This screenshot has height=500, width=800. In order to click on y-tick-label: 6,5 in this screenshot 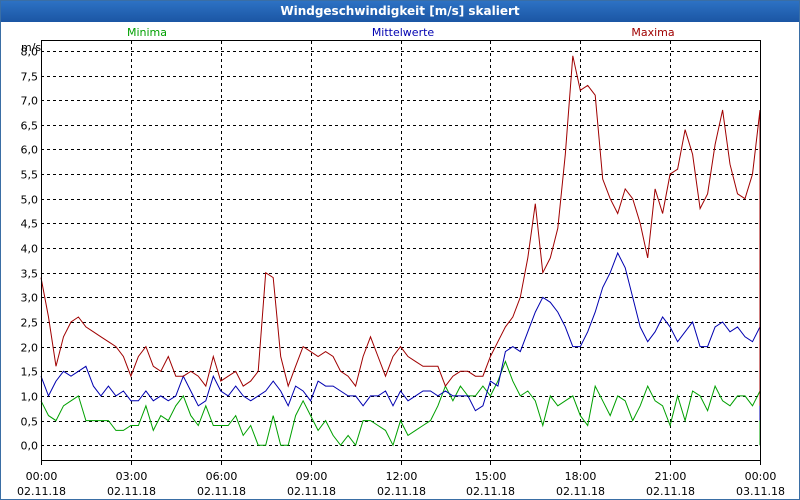, I will do `click(30, 126)`.